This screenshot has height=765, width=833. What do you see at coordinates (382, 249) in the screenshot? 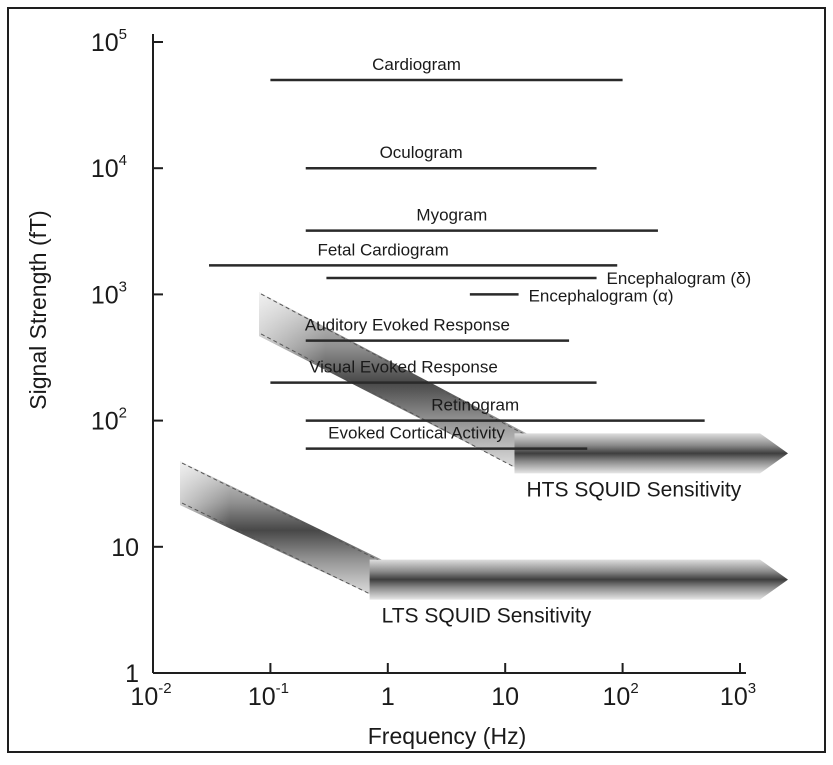
I see `fetal-cardiogram-label: Fetal Cardiogram` at bounding box center [382, 249].